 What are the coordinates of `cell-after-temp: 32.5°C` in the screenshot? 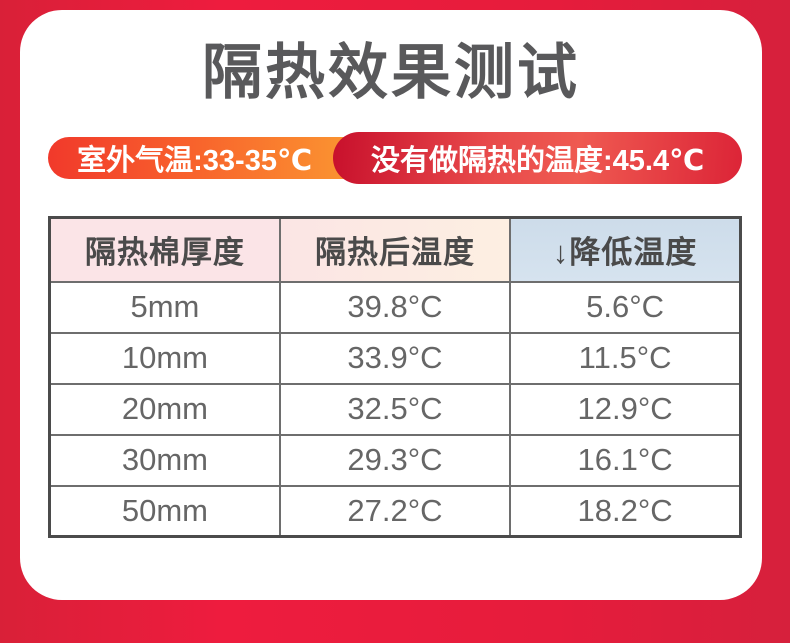 It's located at (395, 409).